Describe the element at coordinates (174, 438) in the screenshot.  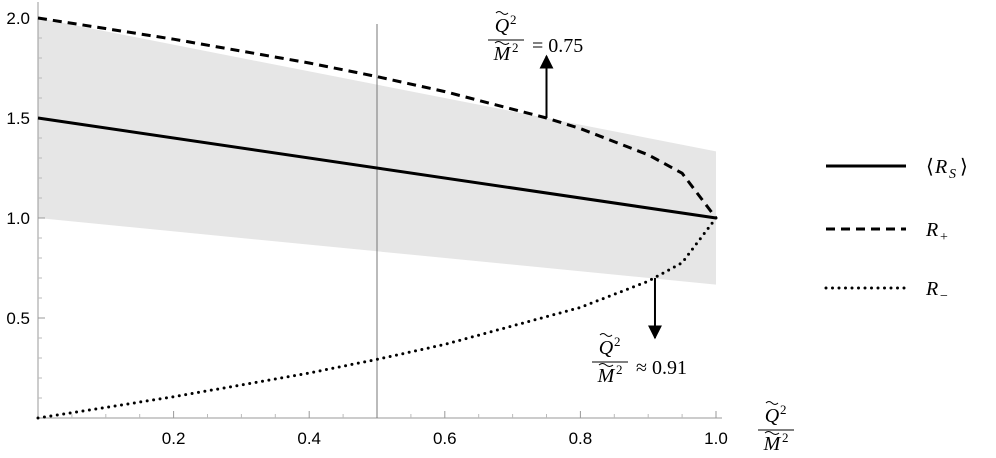
I see `x-tick-label: 0.2` at that location.